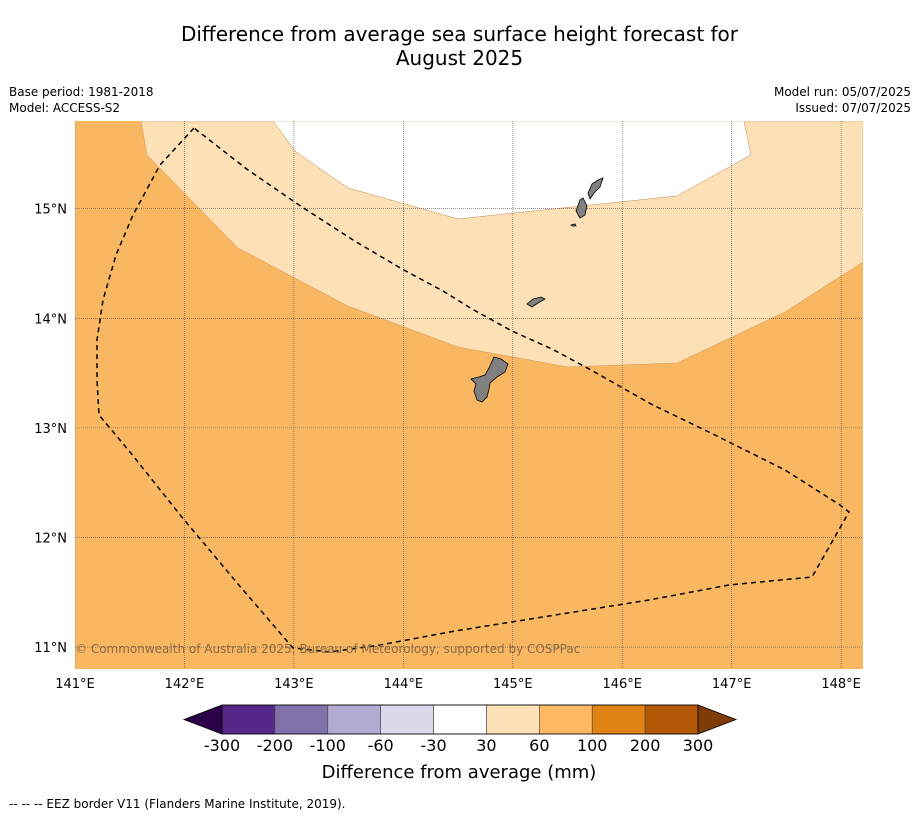 Image resolution: width=919 pixels, height=816 pixels. Describe the element at coordinates (185, 684) in the screenshot. I see `lon-label: 142°E` at that location.